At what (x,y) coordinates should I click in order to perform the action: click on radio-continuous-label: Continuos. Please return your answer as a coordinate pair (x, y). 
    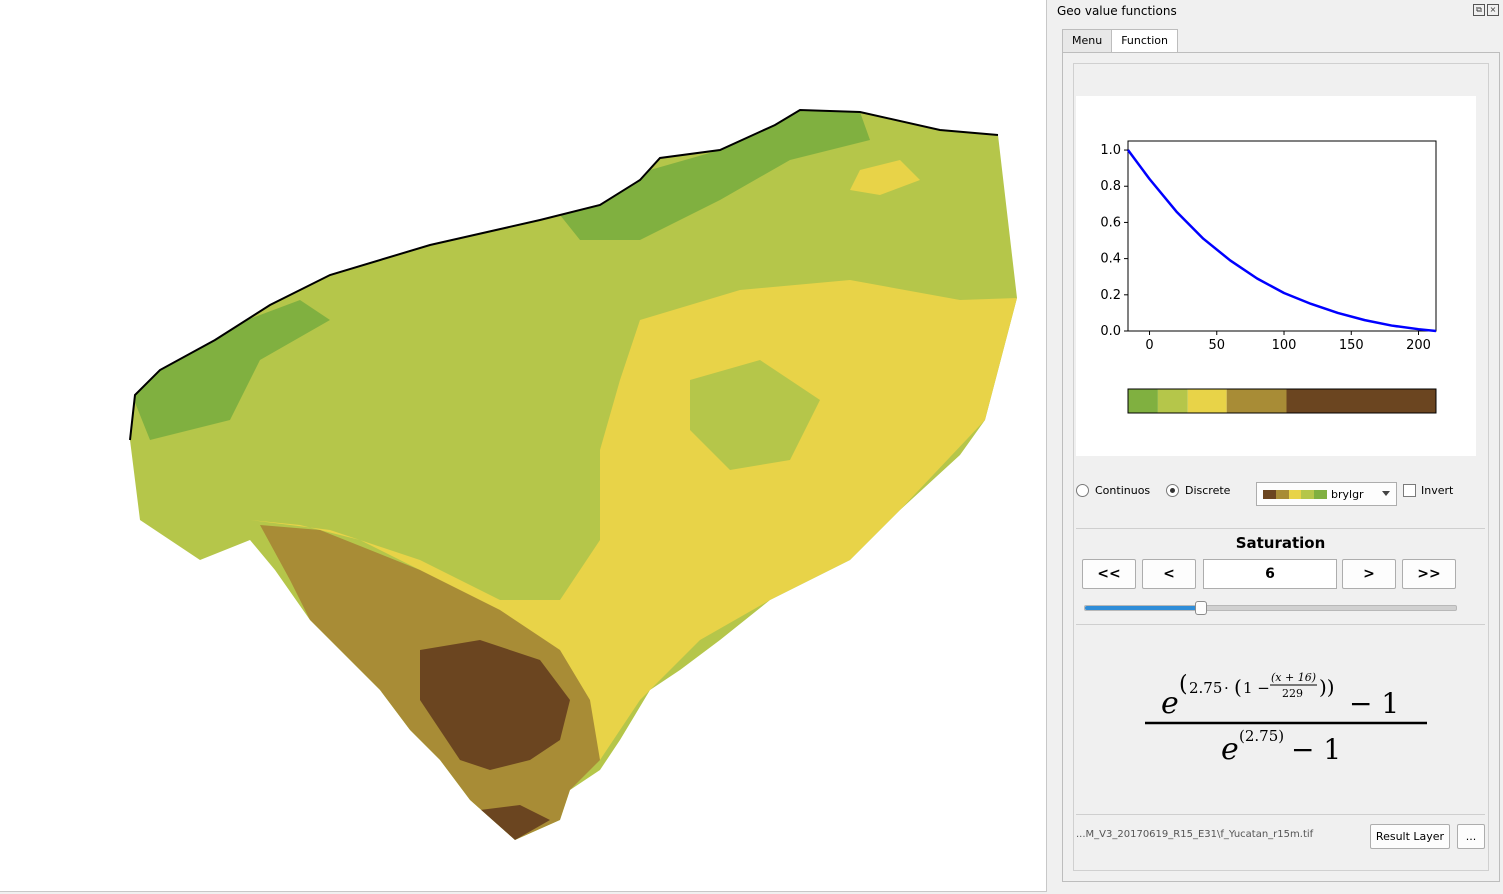
    Looking at the image, I should click on (1123, 490).